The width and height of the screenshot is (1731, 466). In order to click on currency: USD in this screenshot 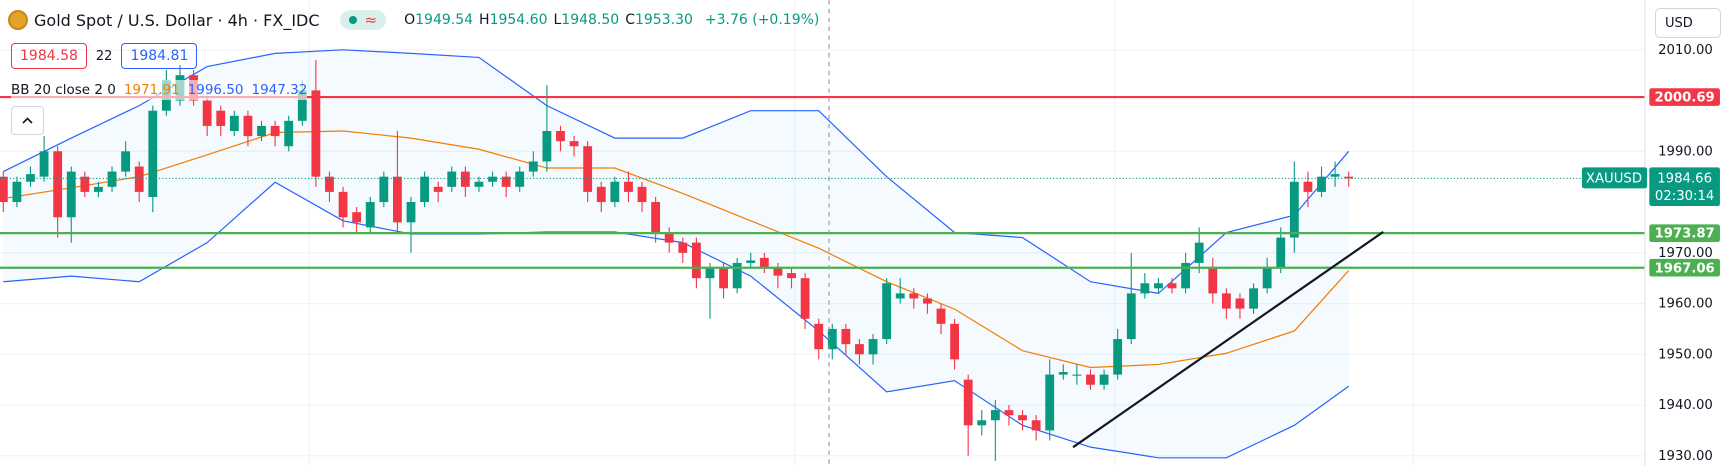, I will do `click(1679, 23)`.